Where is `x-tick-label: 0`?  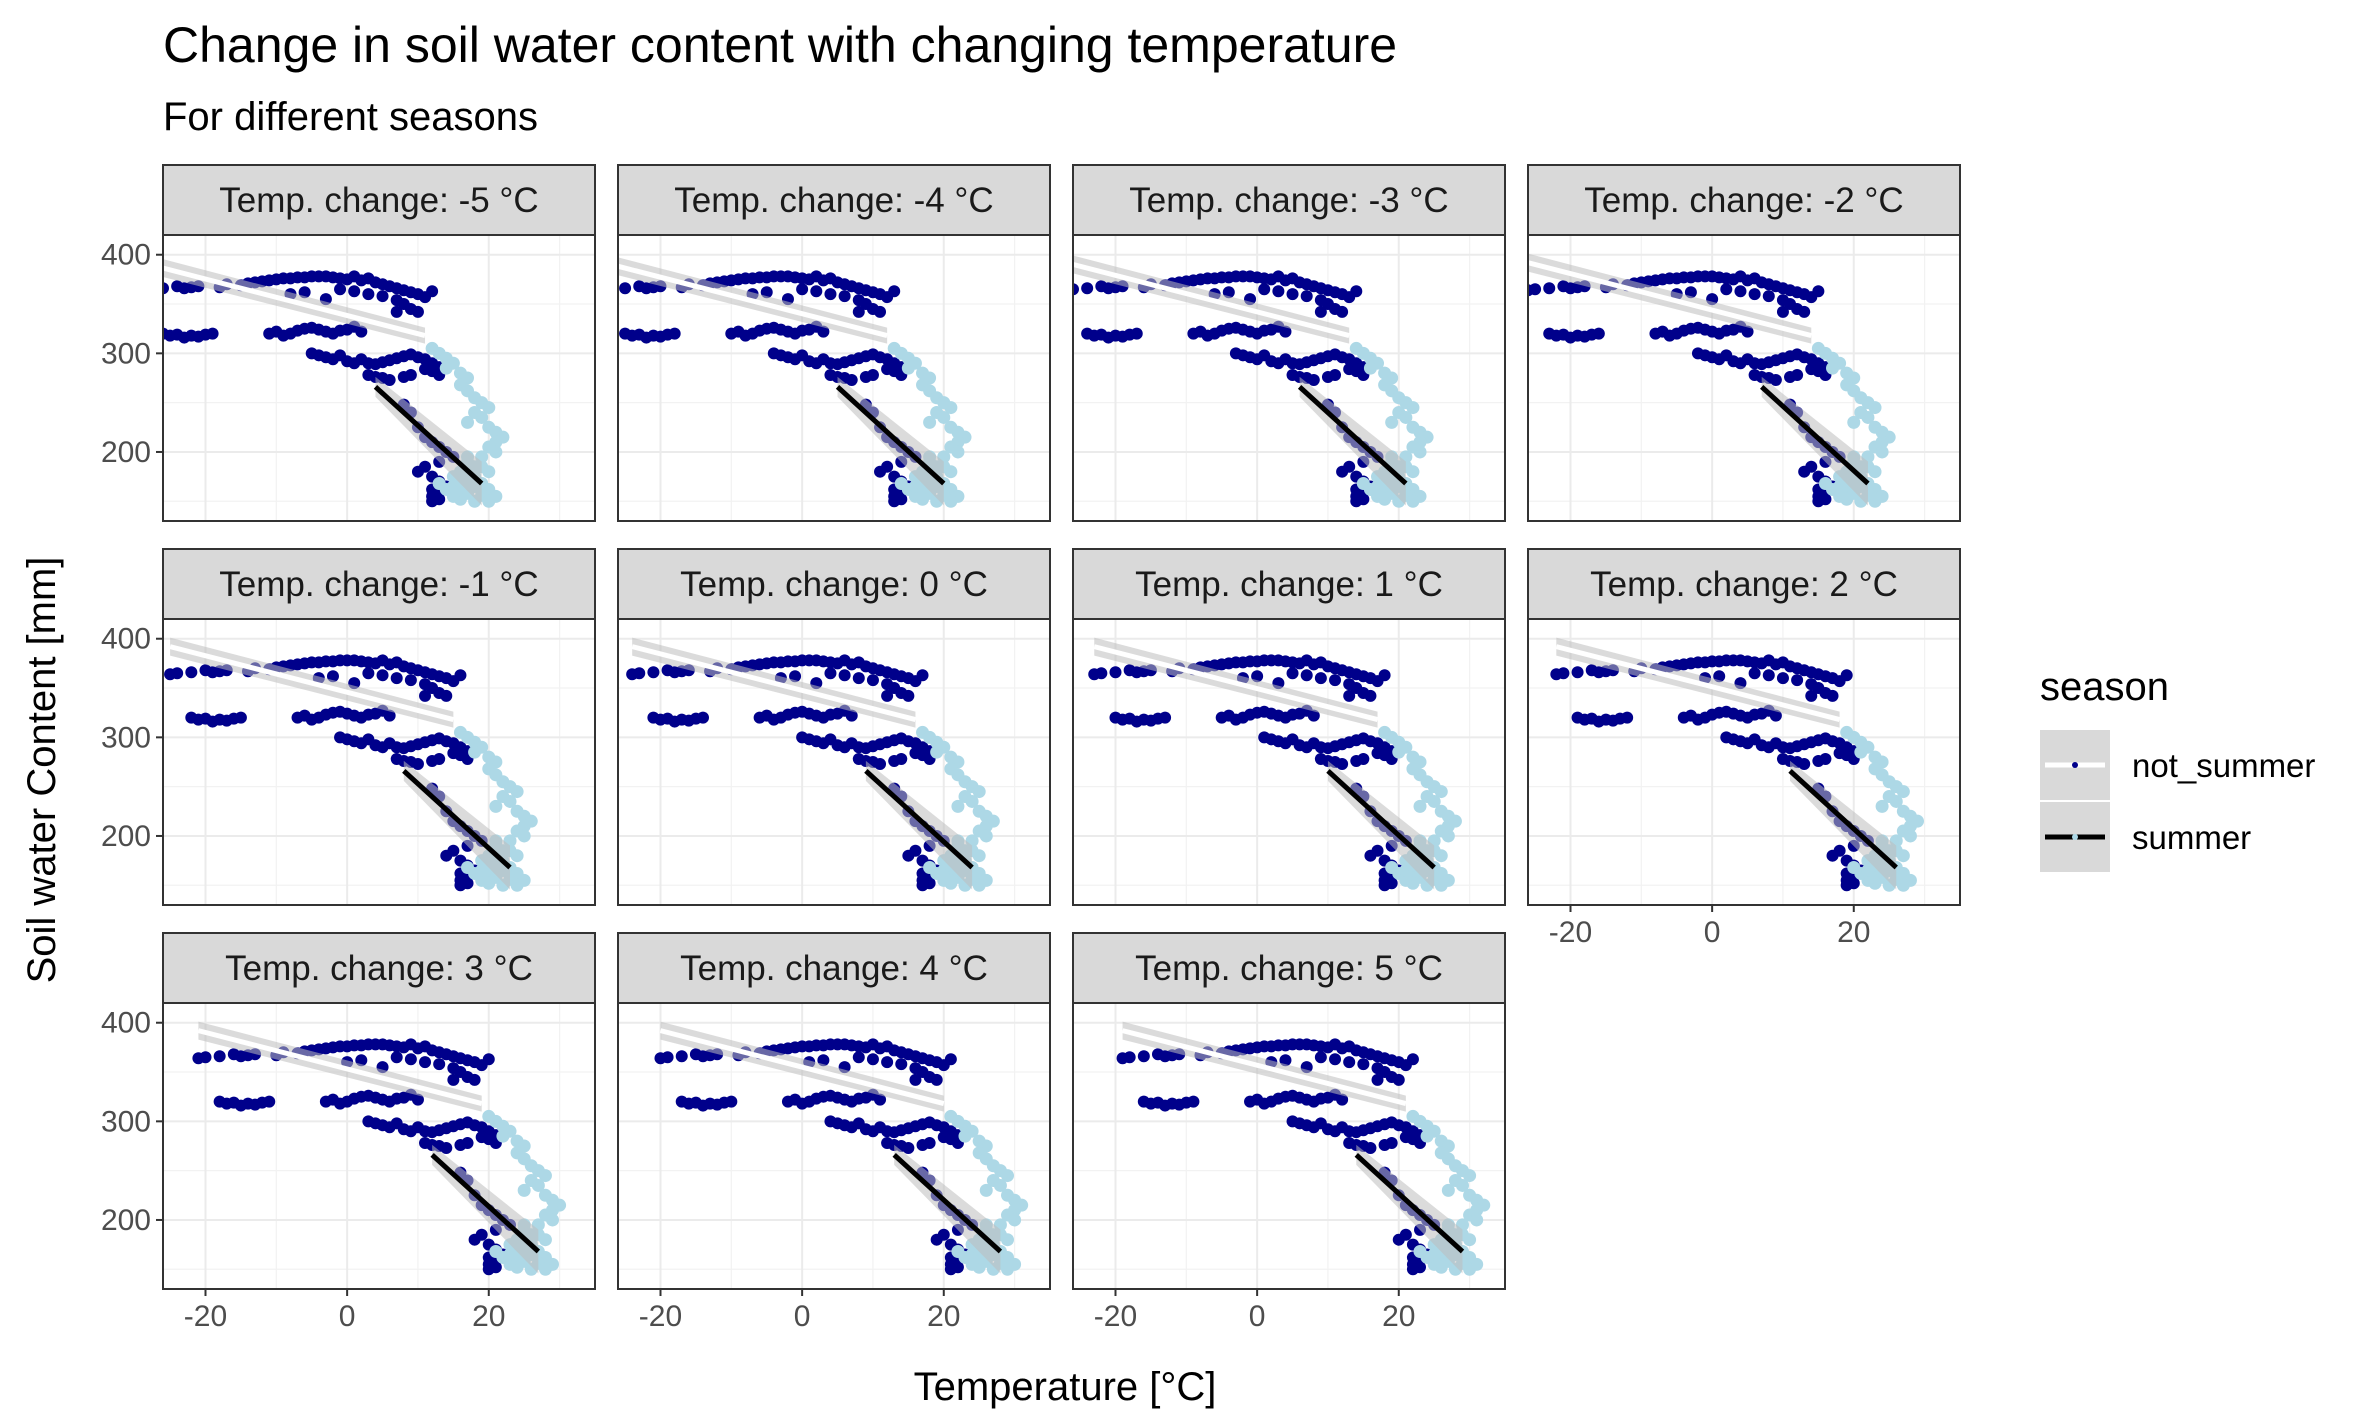 x-tick-label: 0 is located at coordinates (1712, 932).